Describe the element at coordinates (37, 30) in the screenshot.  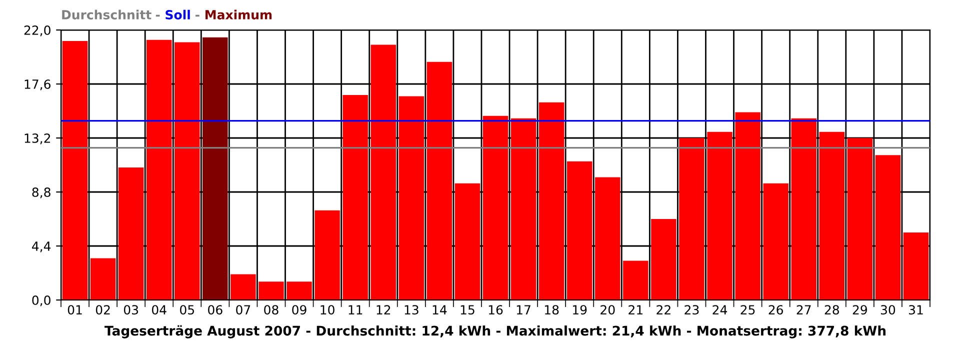
I see `y-tick-label: 22,0` at that location.